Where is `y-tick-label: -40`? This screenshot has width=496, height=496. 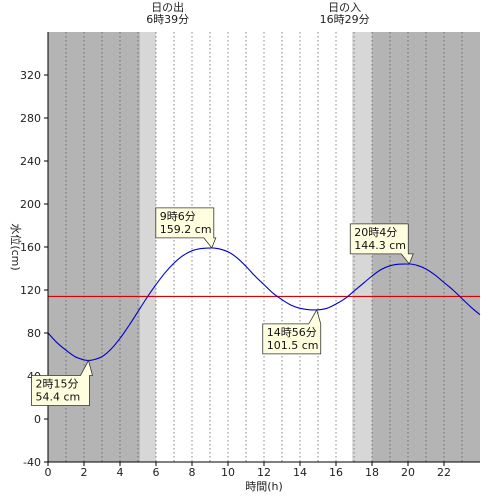
y-tick-label: -40 is located at coordinates (32, 462).